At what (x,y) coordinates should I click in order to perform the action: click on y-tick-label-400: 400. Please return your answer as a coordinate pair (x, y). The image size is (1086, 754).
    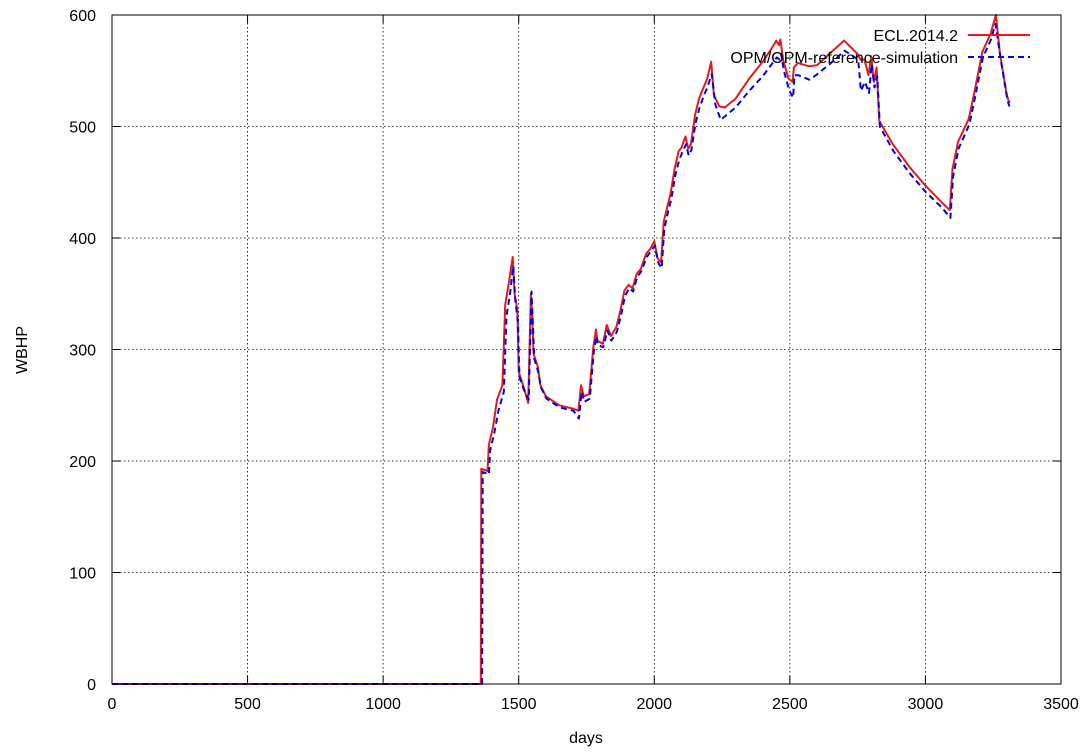
    Looking at the image, I should click on (82, 239).